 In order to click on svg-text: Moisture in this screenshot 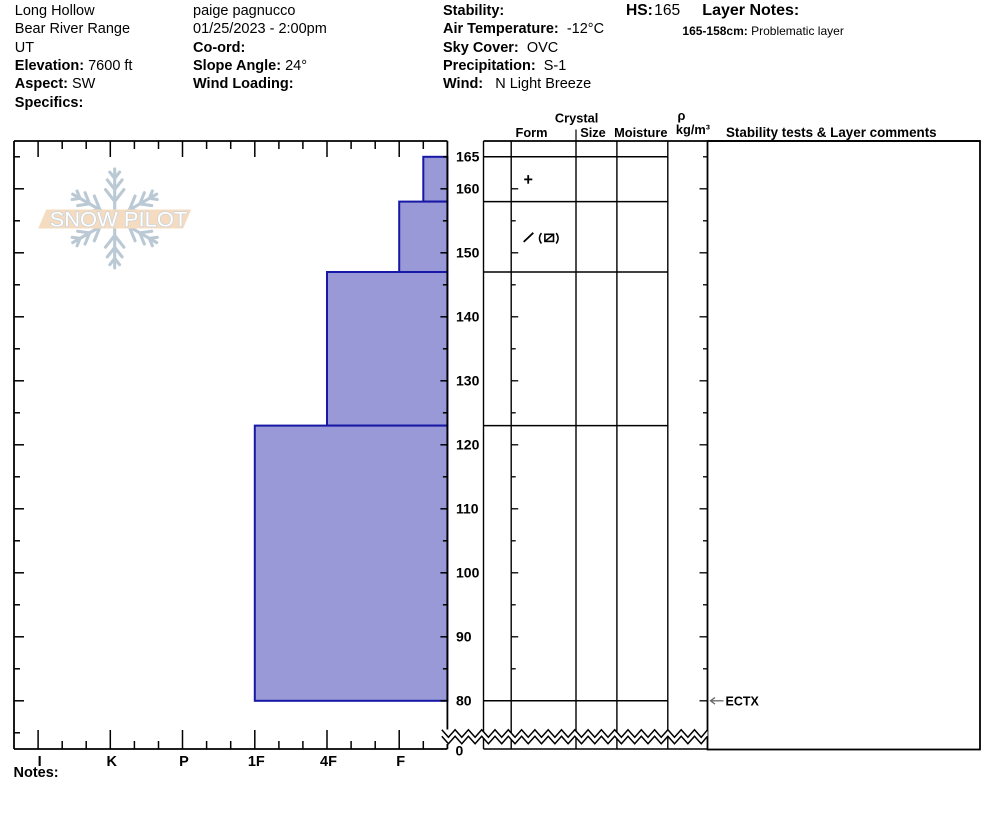, I will do `click(640, 132)`.